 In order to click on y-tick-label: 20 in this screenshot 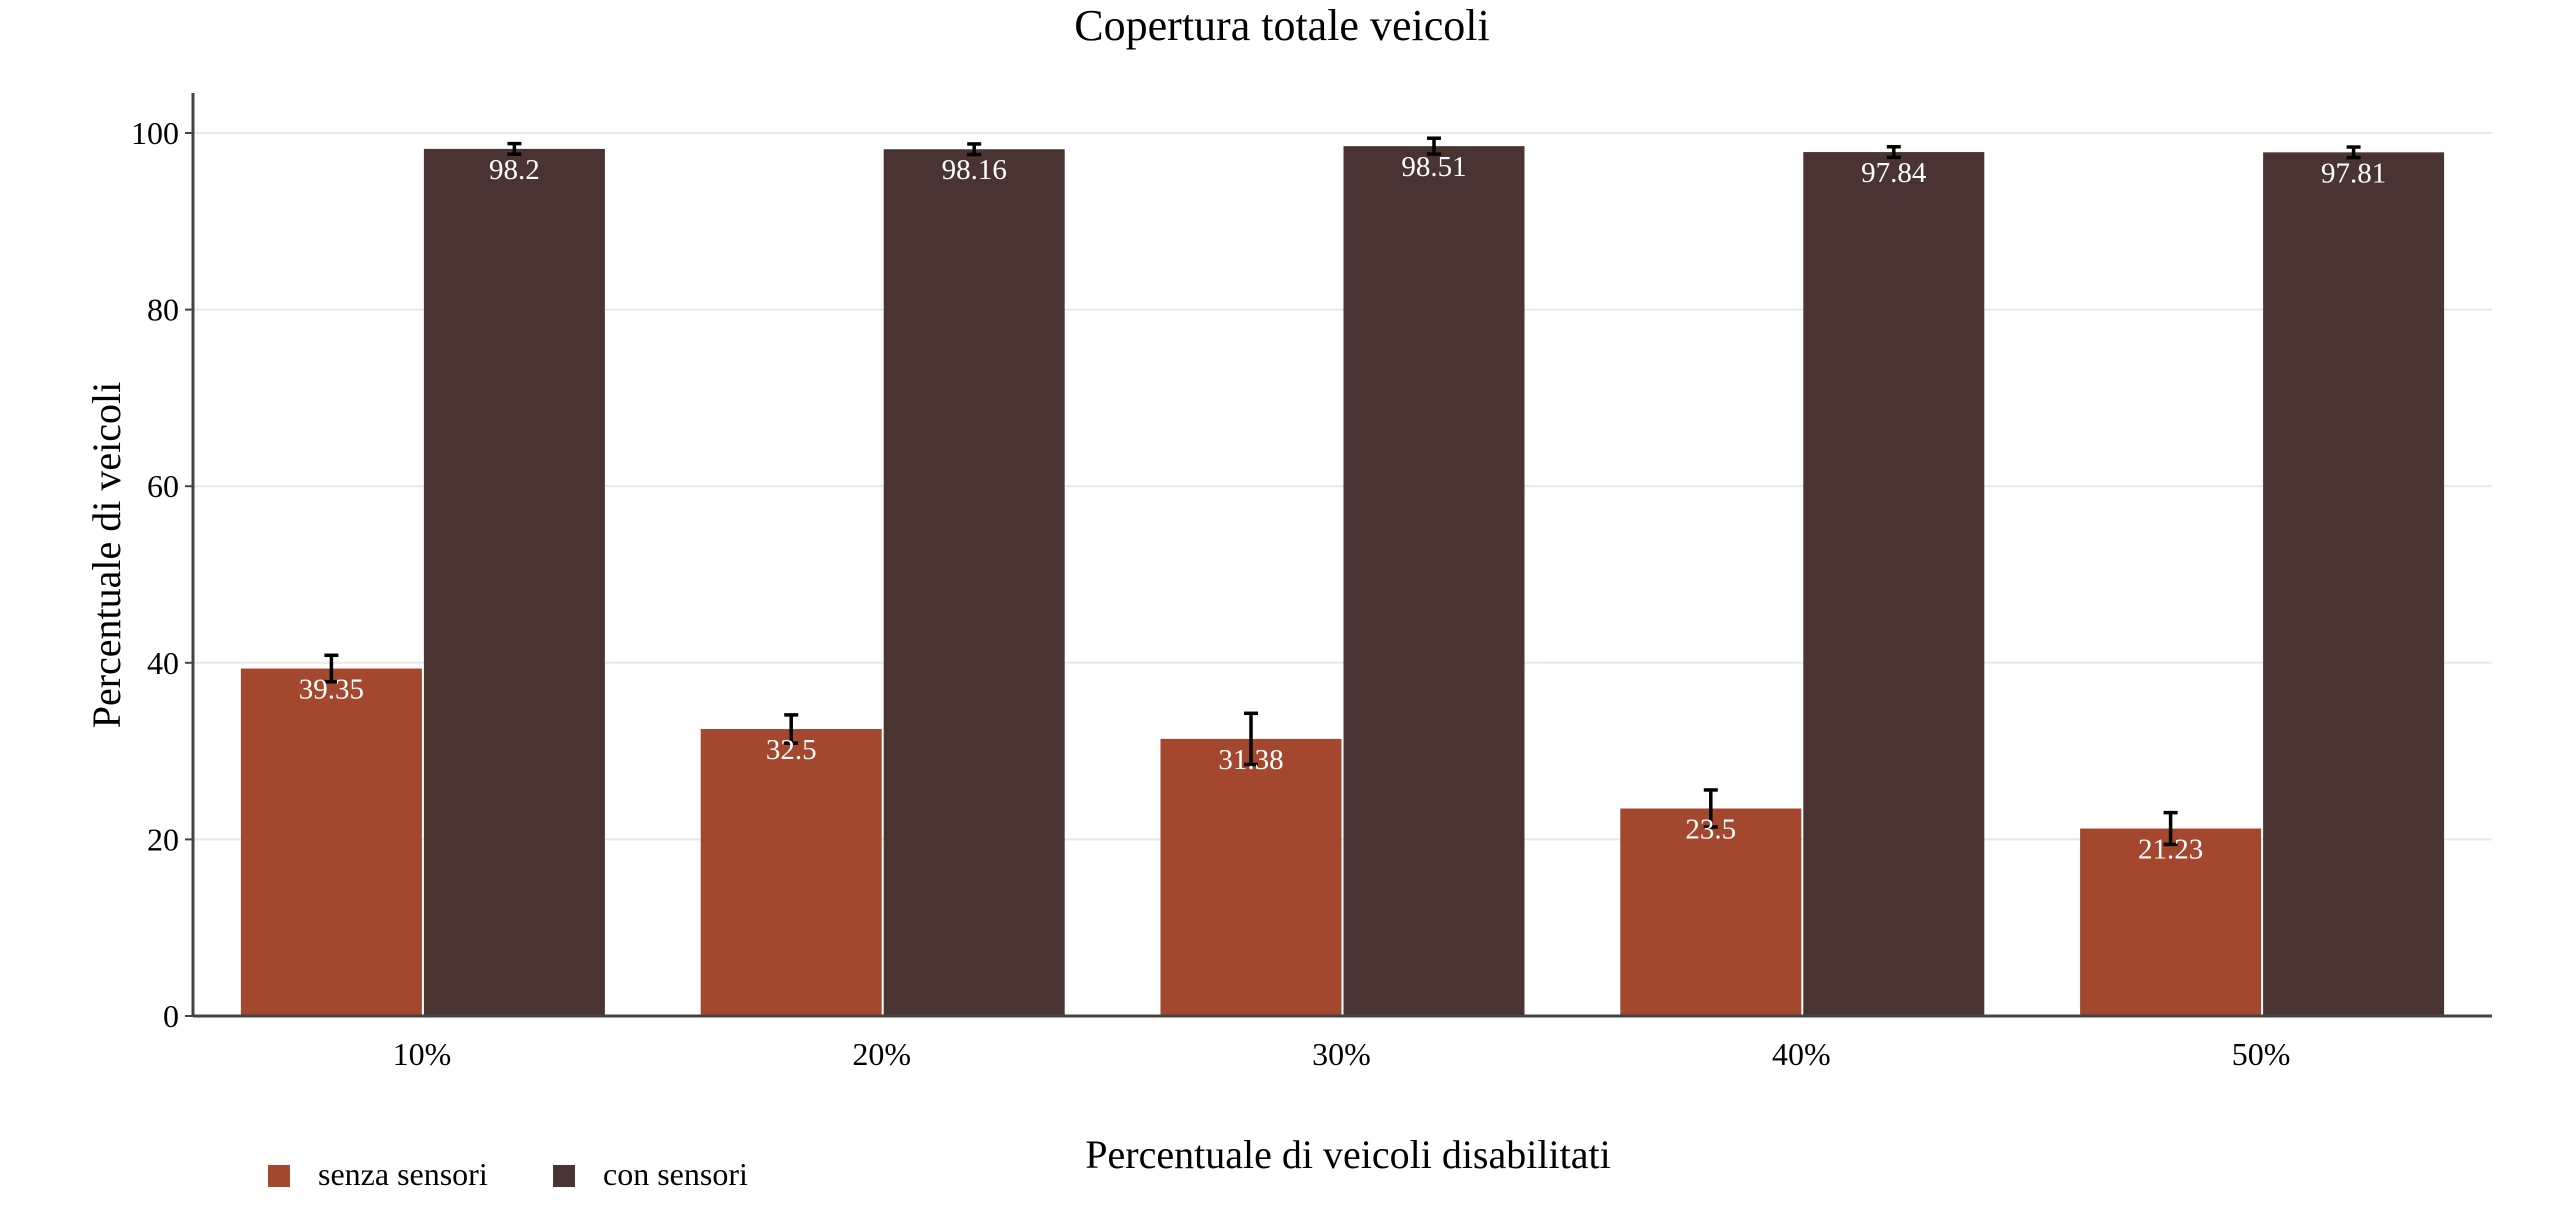, I will do `click(163, 839)`.